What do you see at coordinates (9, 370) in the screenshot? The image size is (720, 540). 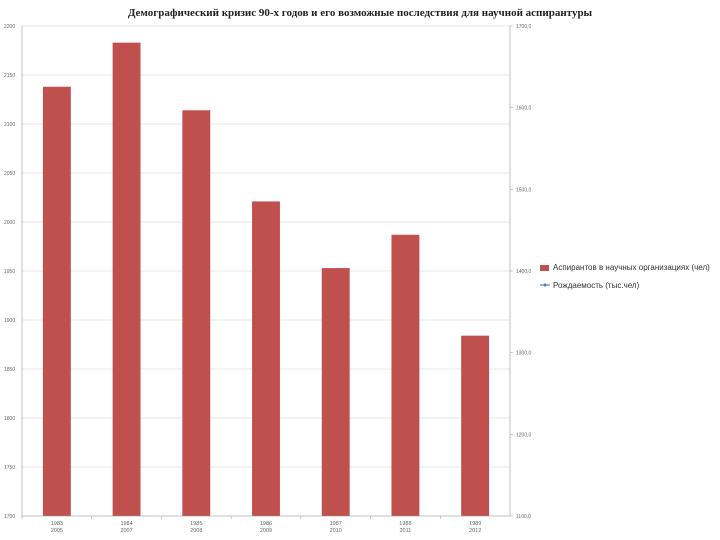 I see `left-axis-tick-label: 1850` at bounding box center [9, 370].